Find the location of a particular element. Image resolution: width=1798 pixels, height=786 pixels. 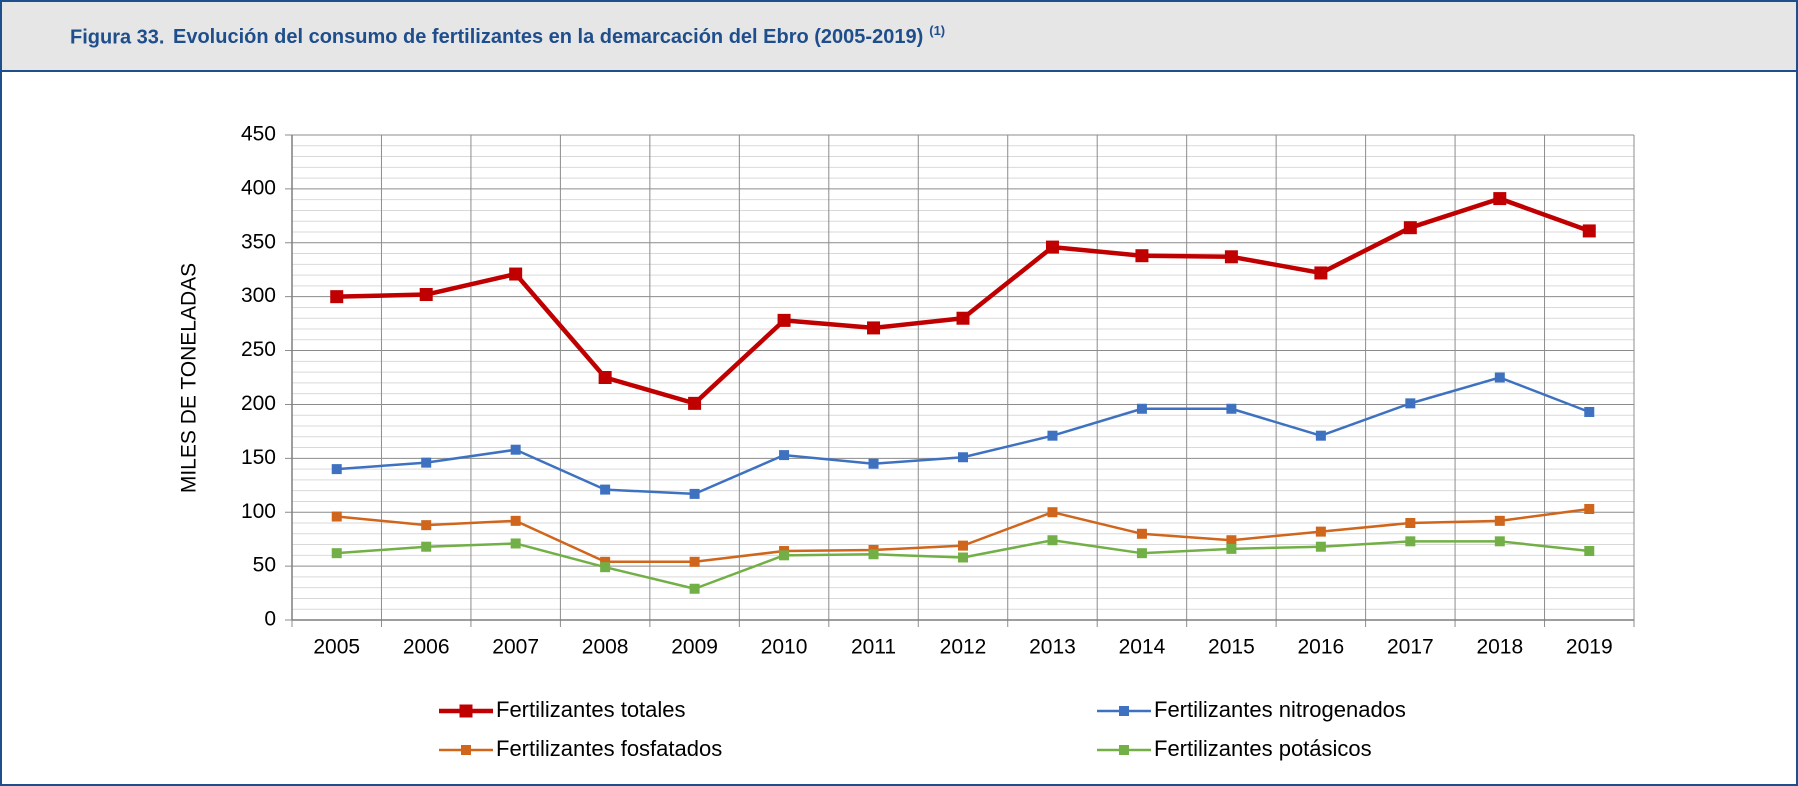

y-tick-label: 350 is located at coordinates (258, 241).